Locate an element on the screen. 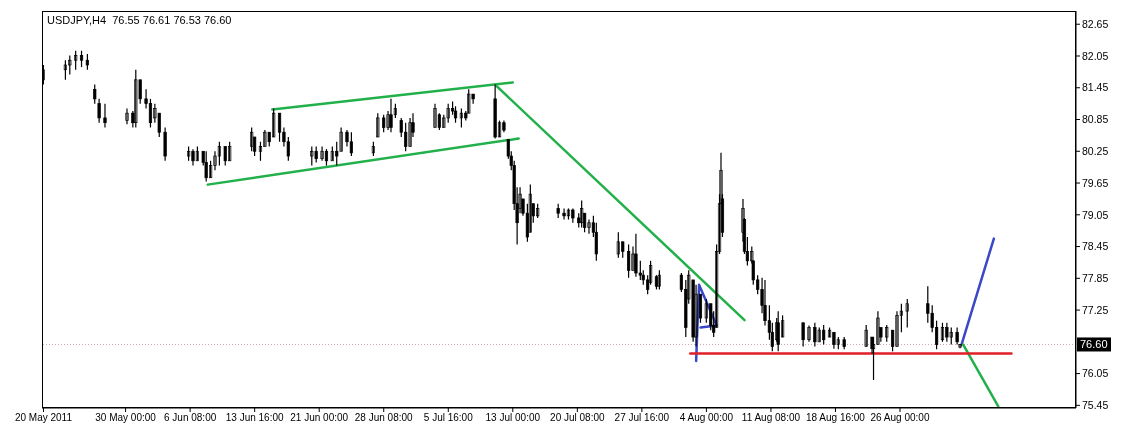 The height and width of the screenshot is (436, 1136). y-tick-label: 80.25 is located at coordinates (1095, 151).